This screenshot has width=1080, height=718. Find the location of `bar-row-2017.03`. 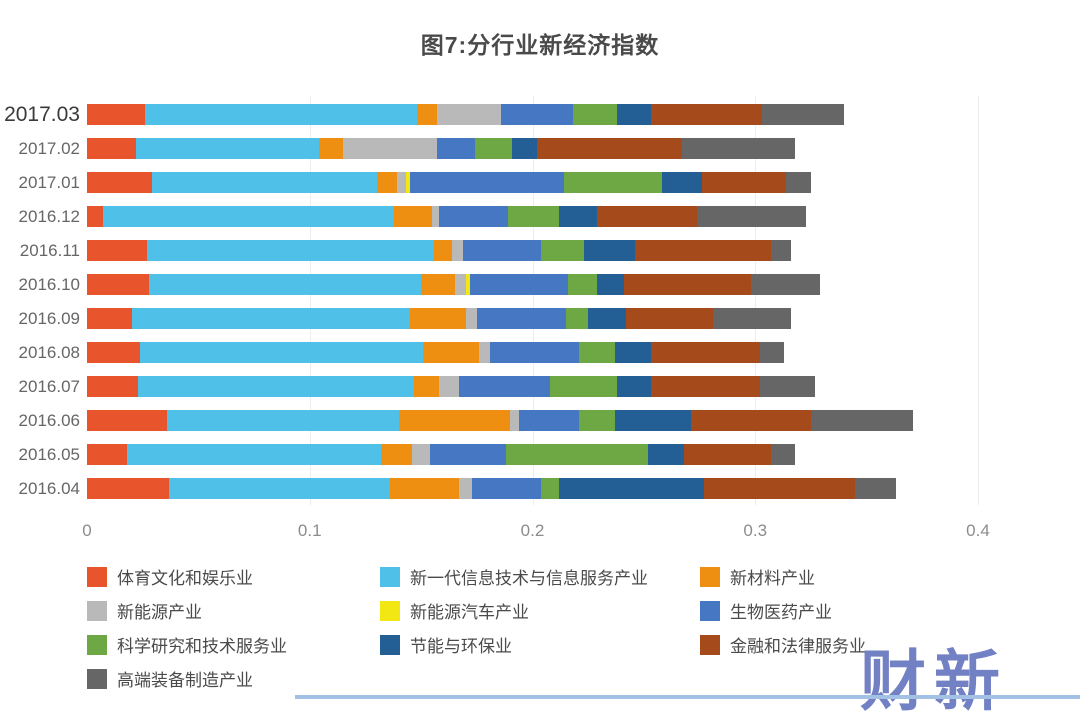

bar-row-2017.03 is located at coordinates (532, 114).